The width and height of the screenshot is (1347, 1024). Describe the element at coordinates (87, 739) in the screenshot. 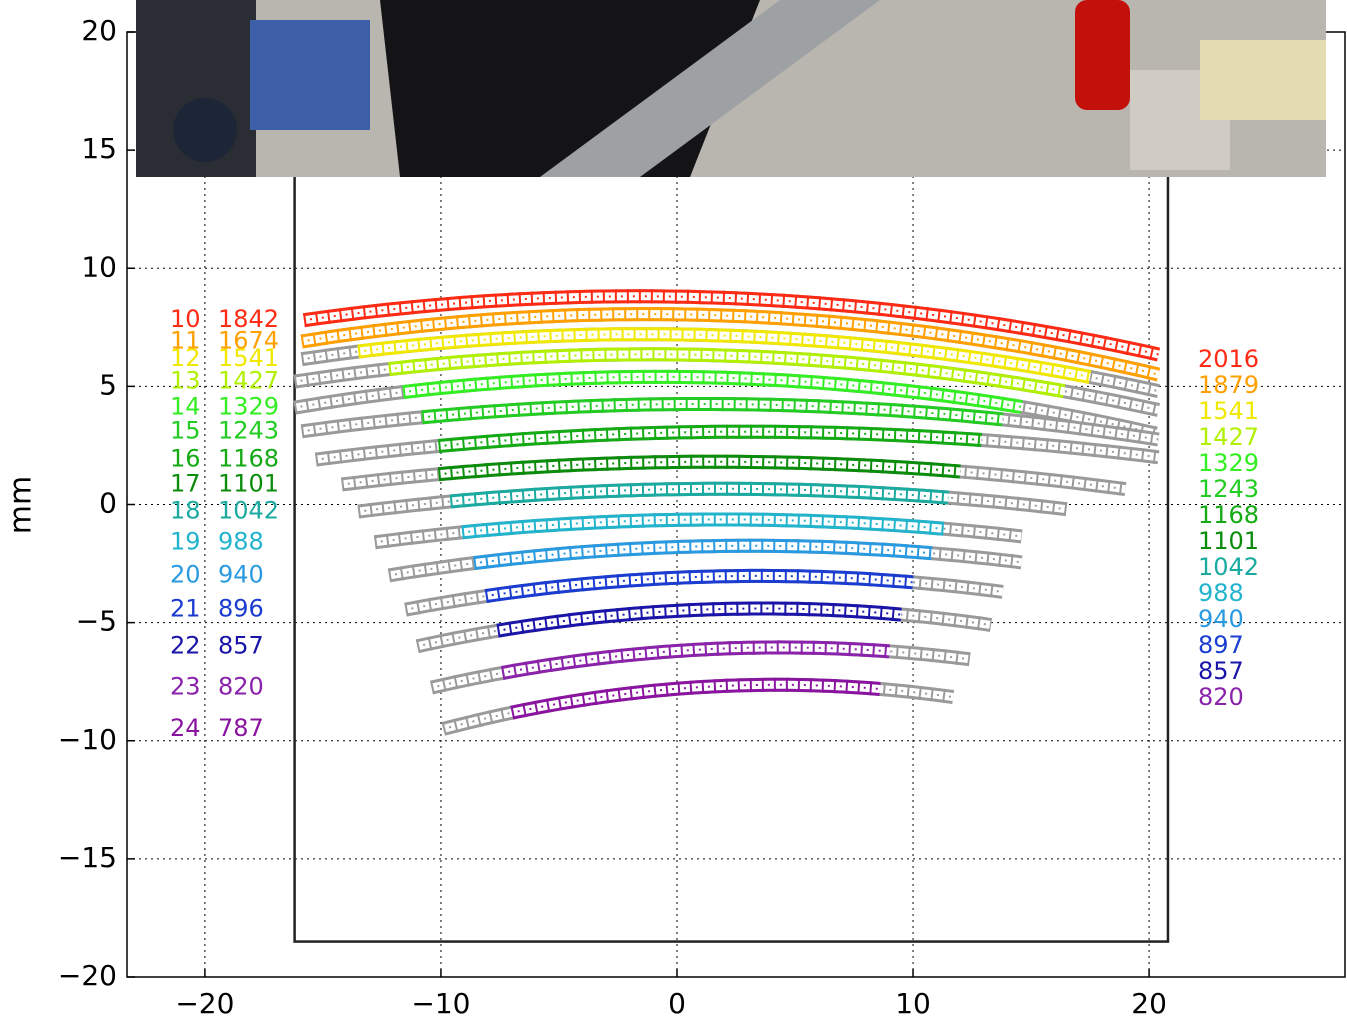

I see `y-tick-label: −10` at that location.